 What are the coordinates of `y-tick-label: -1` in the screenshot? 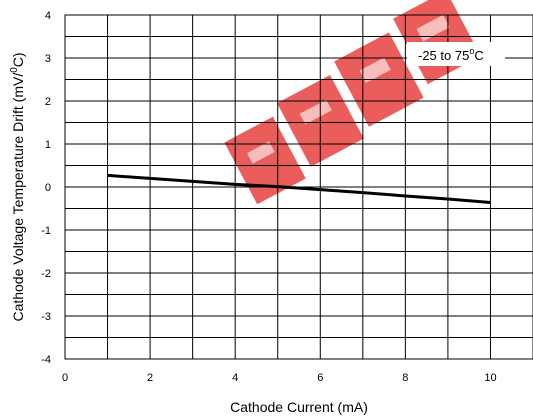 It's located at (46, 231).